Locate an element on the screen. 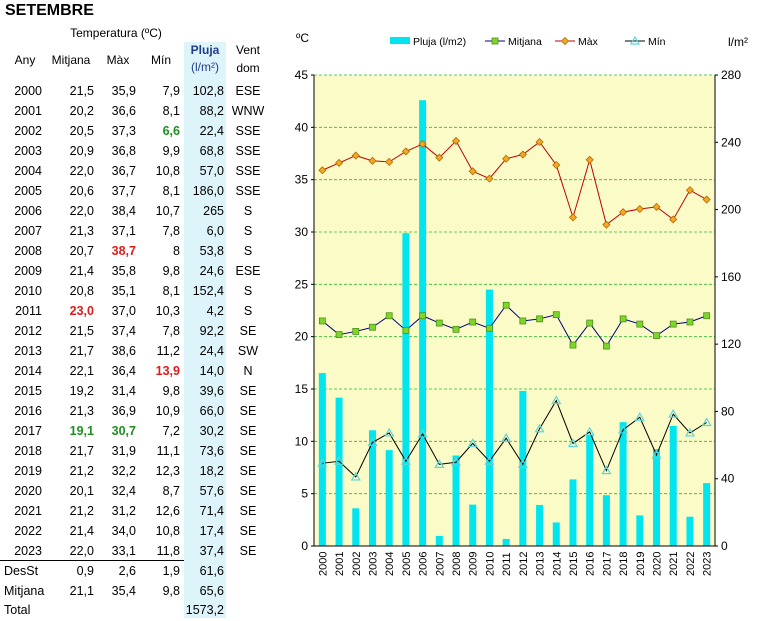 The width and height of the screenshot is (758, 621). cell-rain: 186,0 is located at coordinates (208, 191).